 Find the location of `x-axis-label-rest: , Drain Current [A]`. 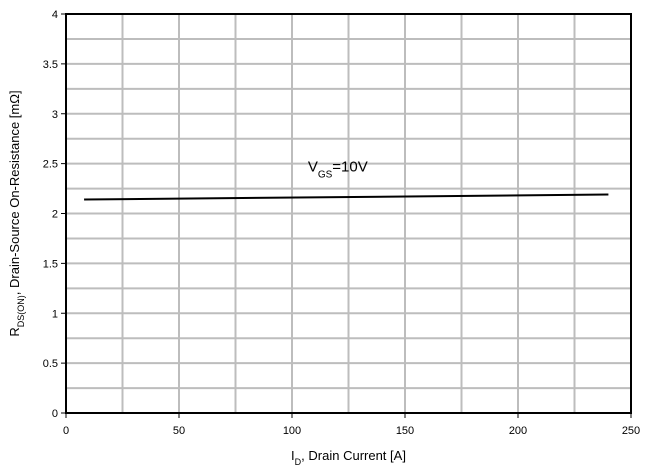

x-axis-label-rest: , Drain Current [A] is located at coordinates (353, 455).